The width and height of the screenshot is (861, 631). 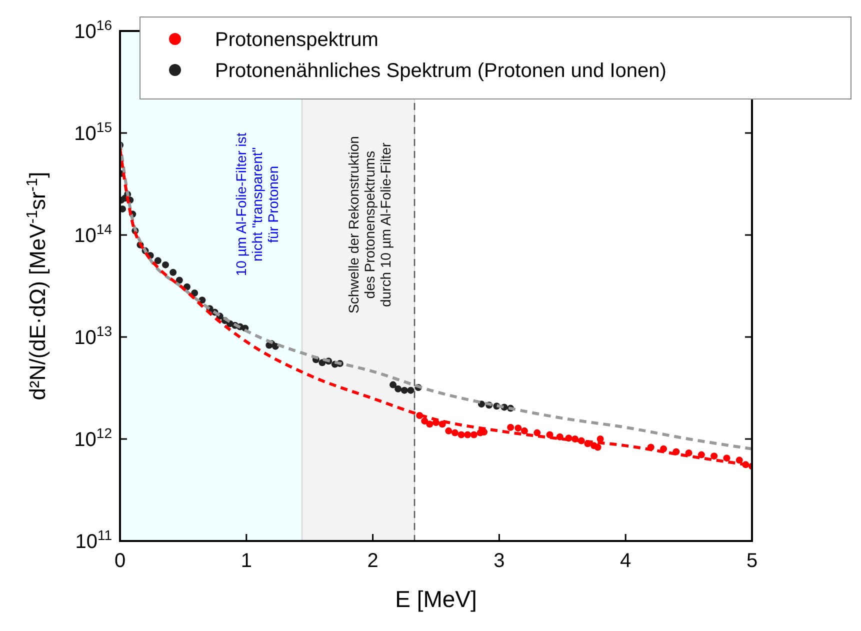 I want to click on x-tick-label: 5, so click(x=752, y=561).